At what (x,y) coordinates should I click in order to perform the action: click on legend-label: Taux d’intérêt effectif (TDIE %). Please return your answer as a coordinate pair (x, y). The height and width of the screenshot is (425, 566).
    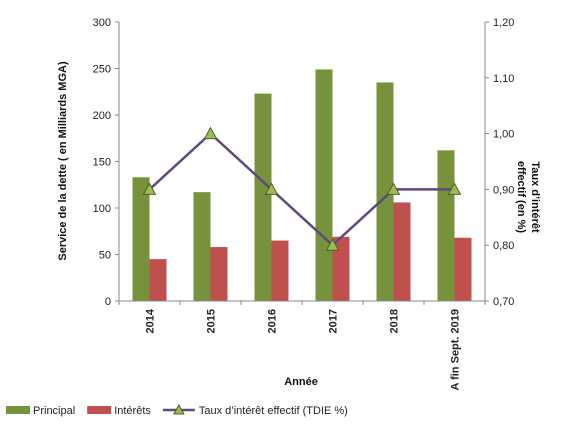
    Looking at the image, I should click on (273, 411).